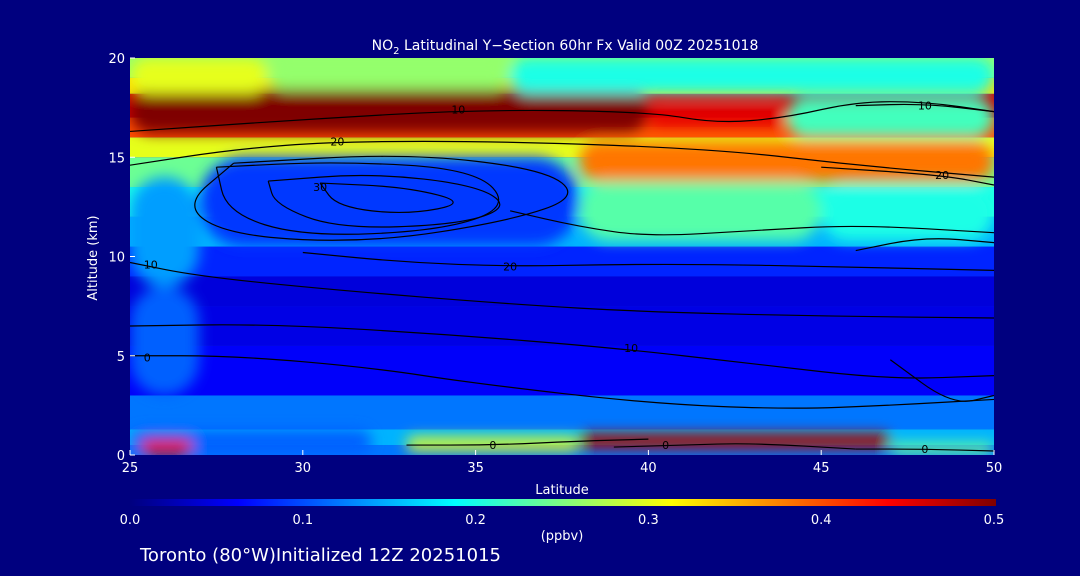  Describe the element at coordinates (383, 46) in the screenshot. I see `title-species: NO` at that location.